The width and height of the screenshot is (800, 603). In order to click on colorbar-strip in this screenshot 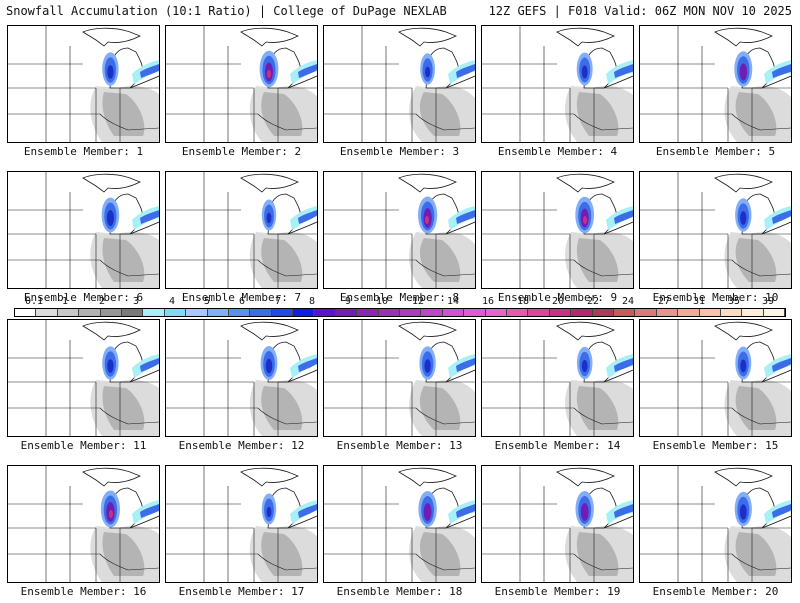, I will do `click(400, 312)`.